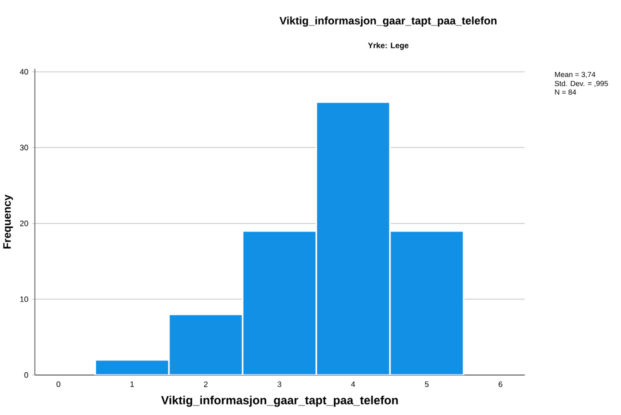  Describe the element at coordinates (388, 21) in the screenshot. I see `chart-title: Viktig_informasjon_gaar_tapt_paa_telefon` at that location.